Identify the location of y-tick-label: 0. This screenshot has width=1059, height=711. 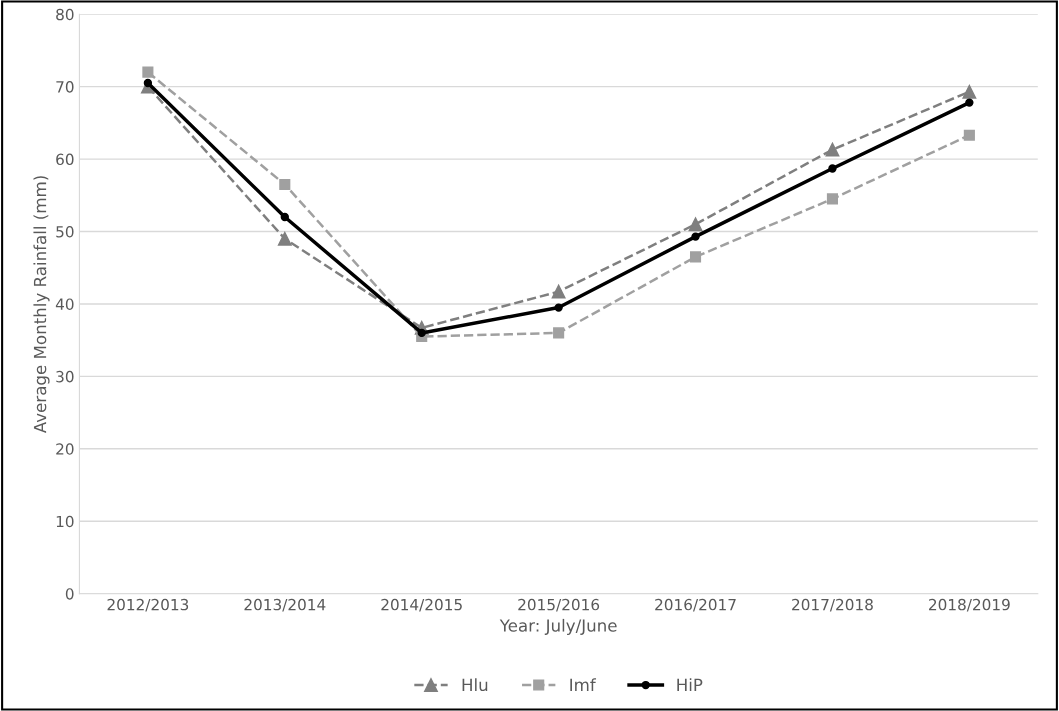
(69, 594).